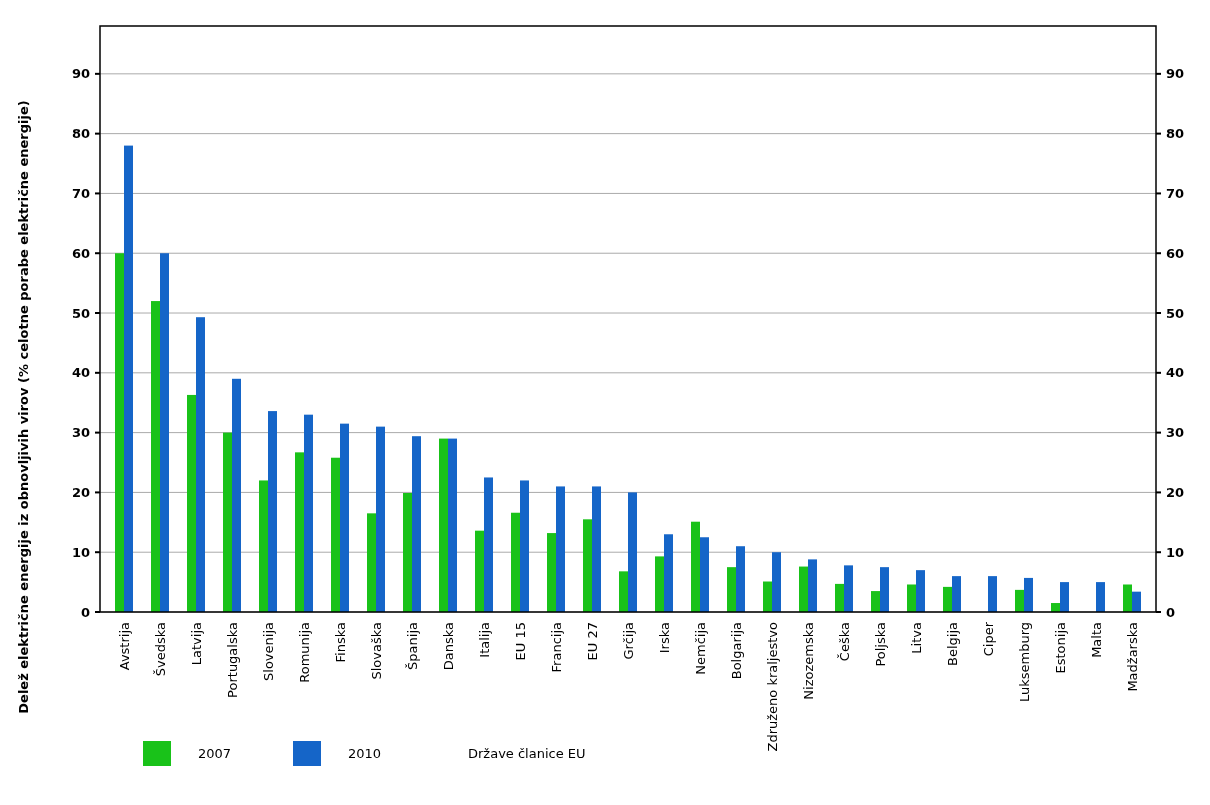  What do you see at coordinates (80, 74) in the screenshot?
I see `y-tick-label: 90` at bounding box center [80, 74].